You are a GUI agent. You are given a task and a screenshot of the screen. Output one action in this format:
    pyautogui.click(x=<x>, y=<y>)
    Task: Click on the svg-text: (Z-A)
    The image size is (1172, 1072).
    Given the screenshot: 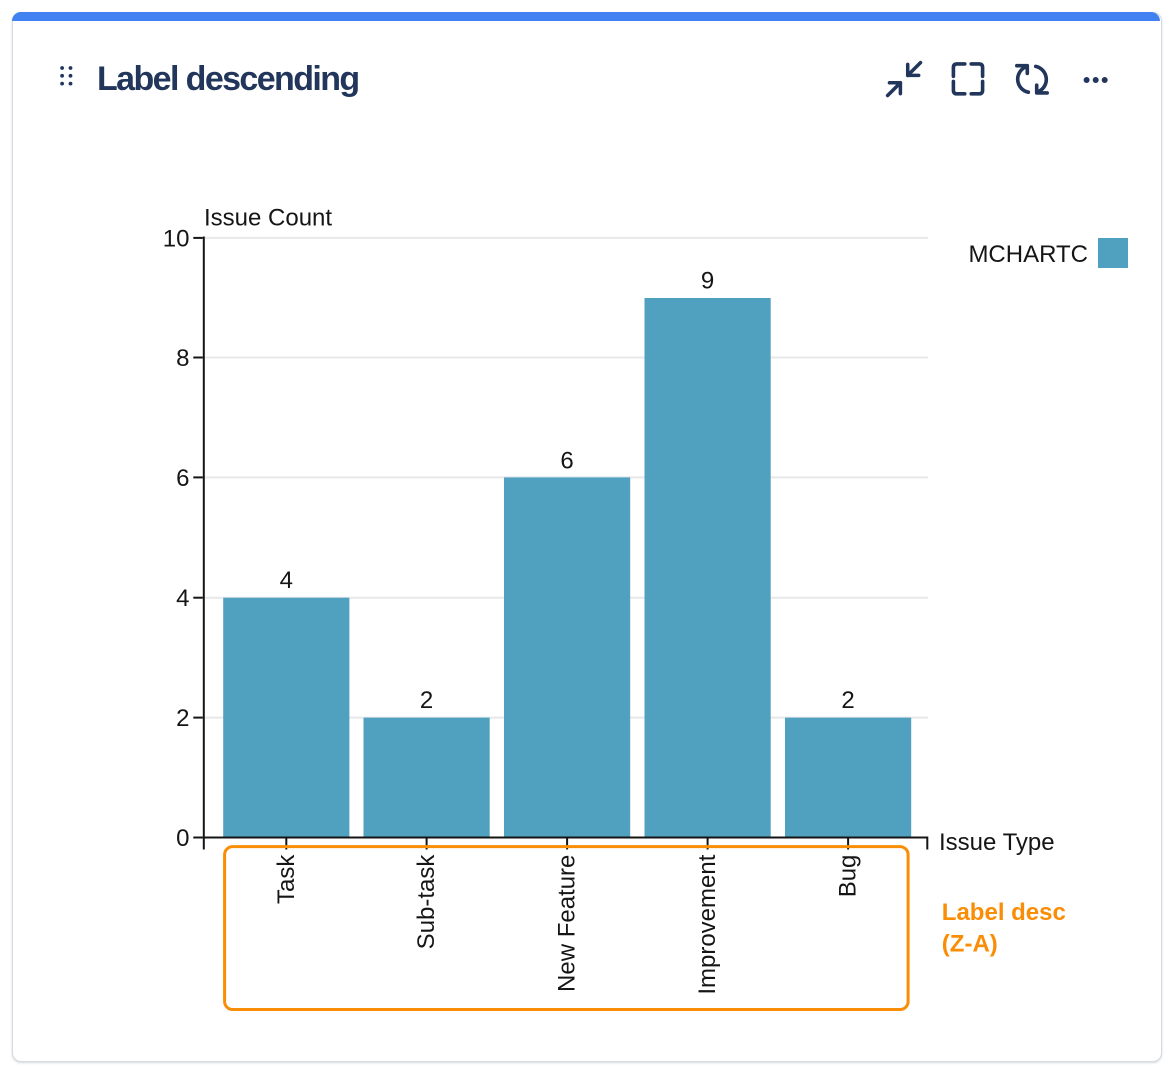 What is the action you would take?
    pyautogui.click(x=970, y=943)
    